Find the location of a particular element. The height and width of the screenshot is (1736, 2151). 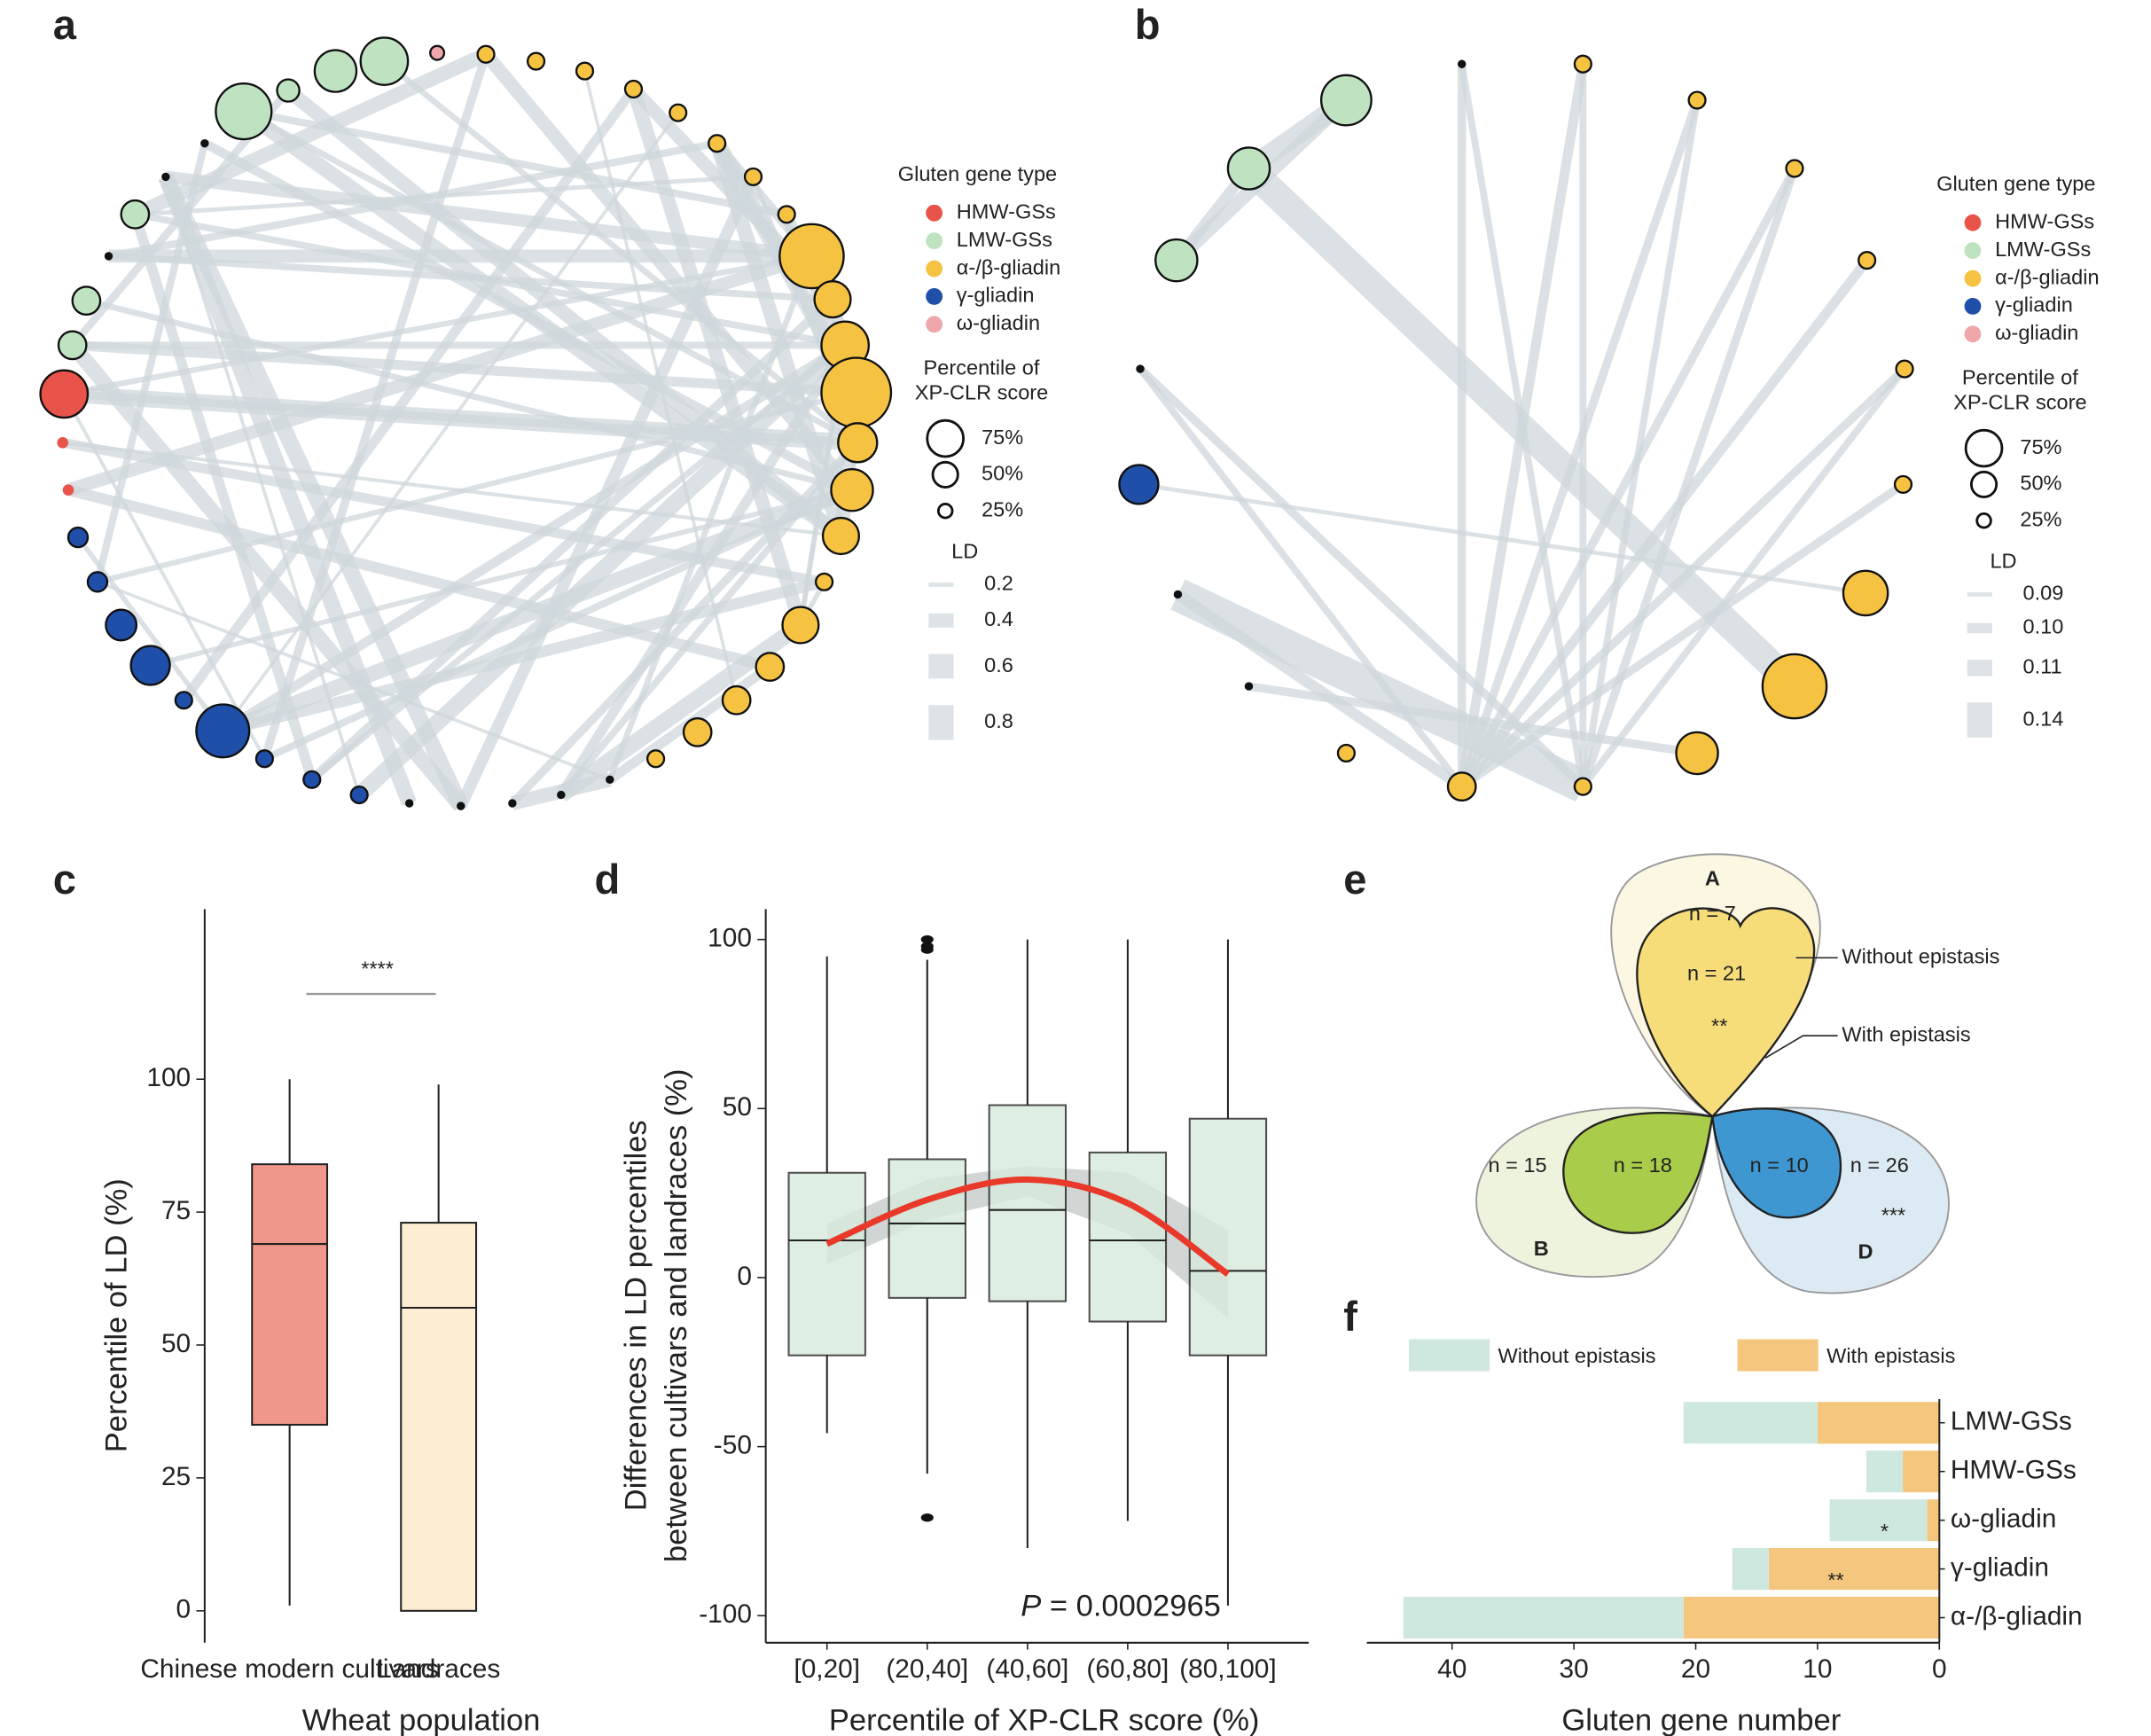

ld-legend-label: 0.09 is located at coordinates (2043, 593).